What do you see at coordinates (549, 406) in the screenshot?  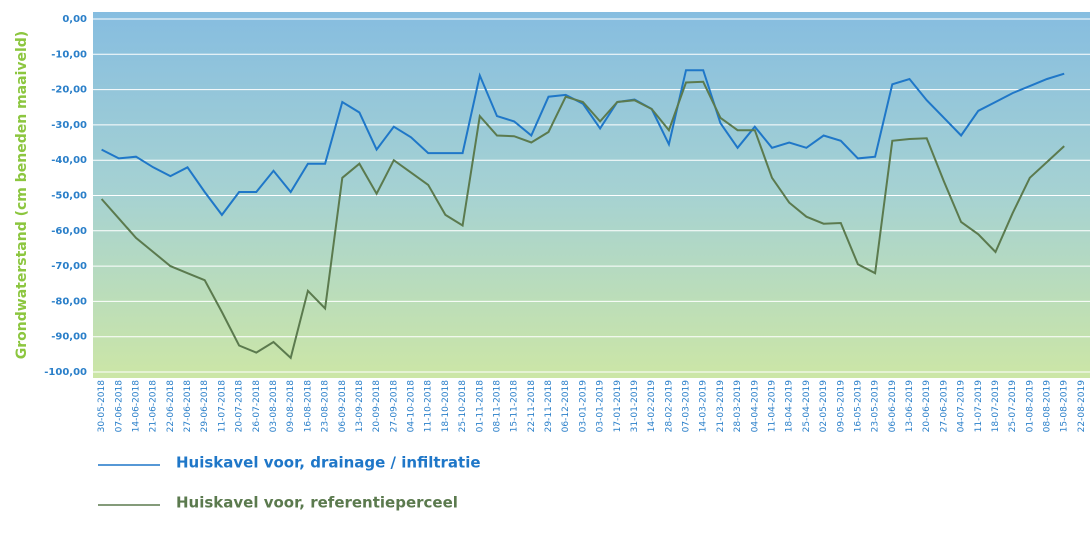 I see `x-tick-label: 29-11-2018` at bounding box center [549, 406].